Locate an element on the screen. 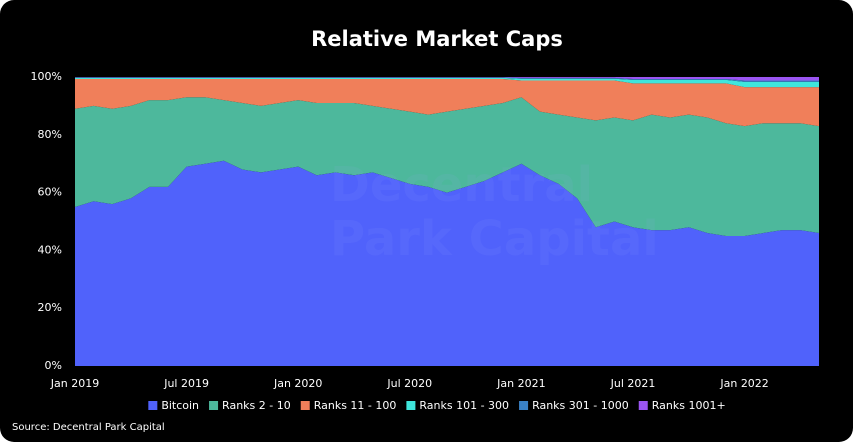 Image resolution: width=853 pixels, height=446 pixels. legend-label: Ranks 1001+ is located at coordinates (689, 405).